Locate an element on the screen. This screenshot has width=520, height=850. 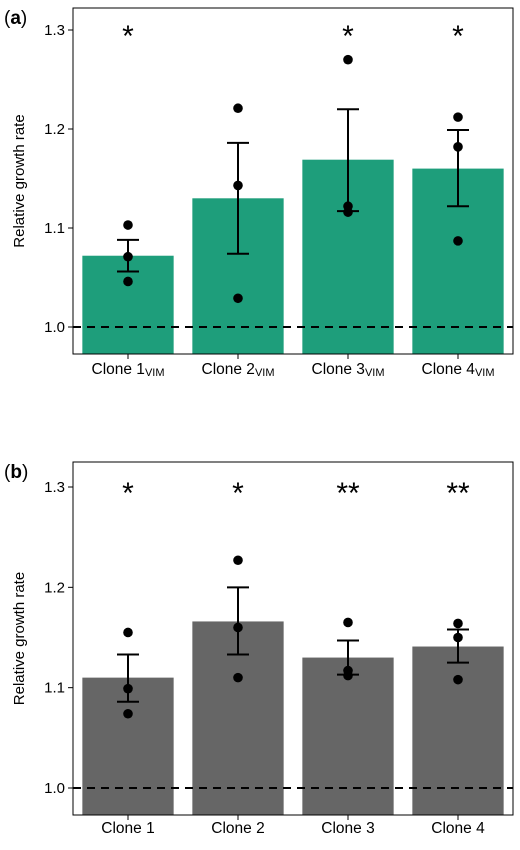
panel-b-x-tick-label: Clone 1 is located at coordinates (127, 828).